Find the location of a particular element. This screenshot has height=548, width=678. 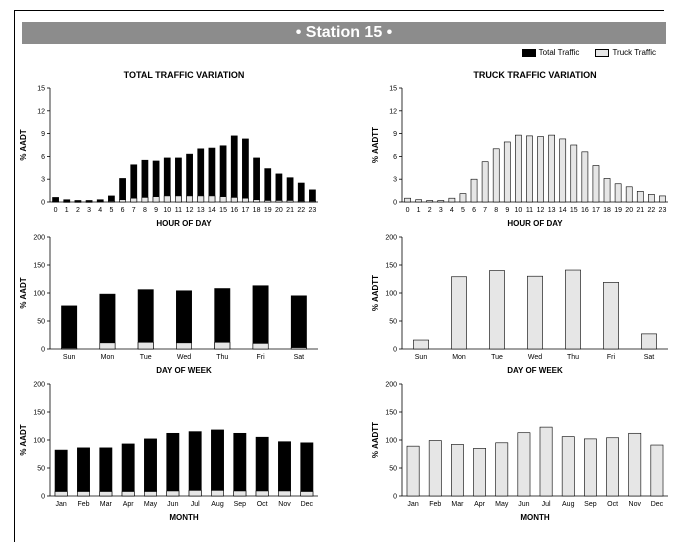

legend-label-total: Total Traffic is located at coordinates (559, 52).